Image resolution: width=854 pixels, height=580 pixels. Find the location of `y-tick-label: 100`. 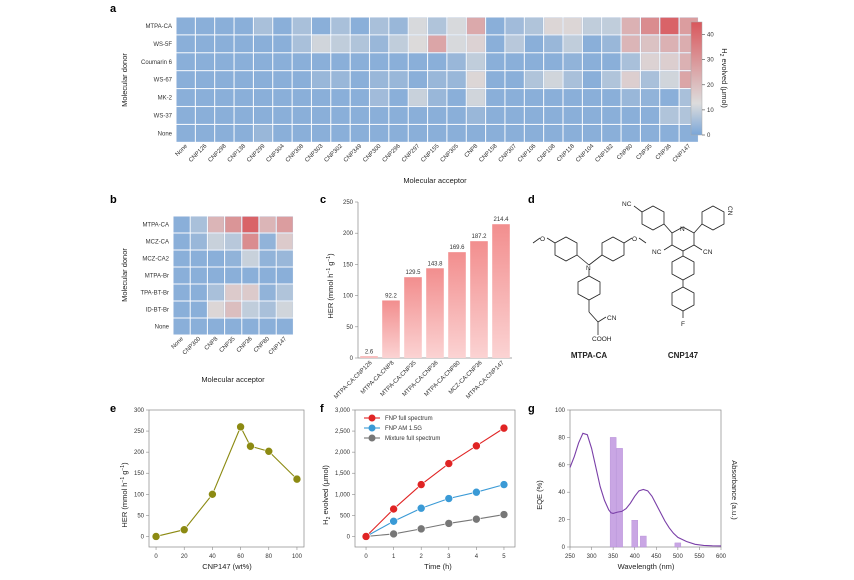

y-tick-label: 100 is located at coordinates (560, 411).